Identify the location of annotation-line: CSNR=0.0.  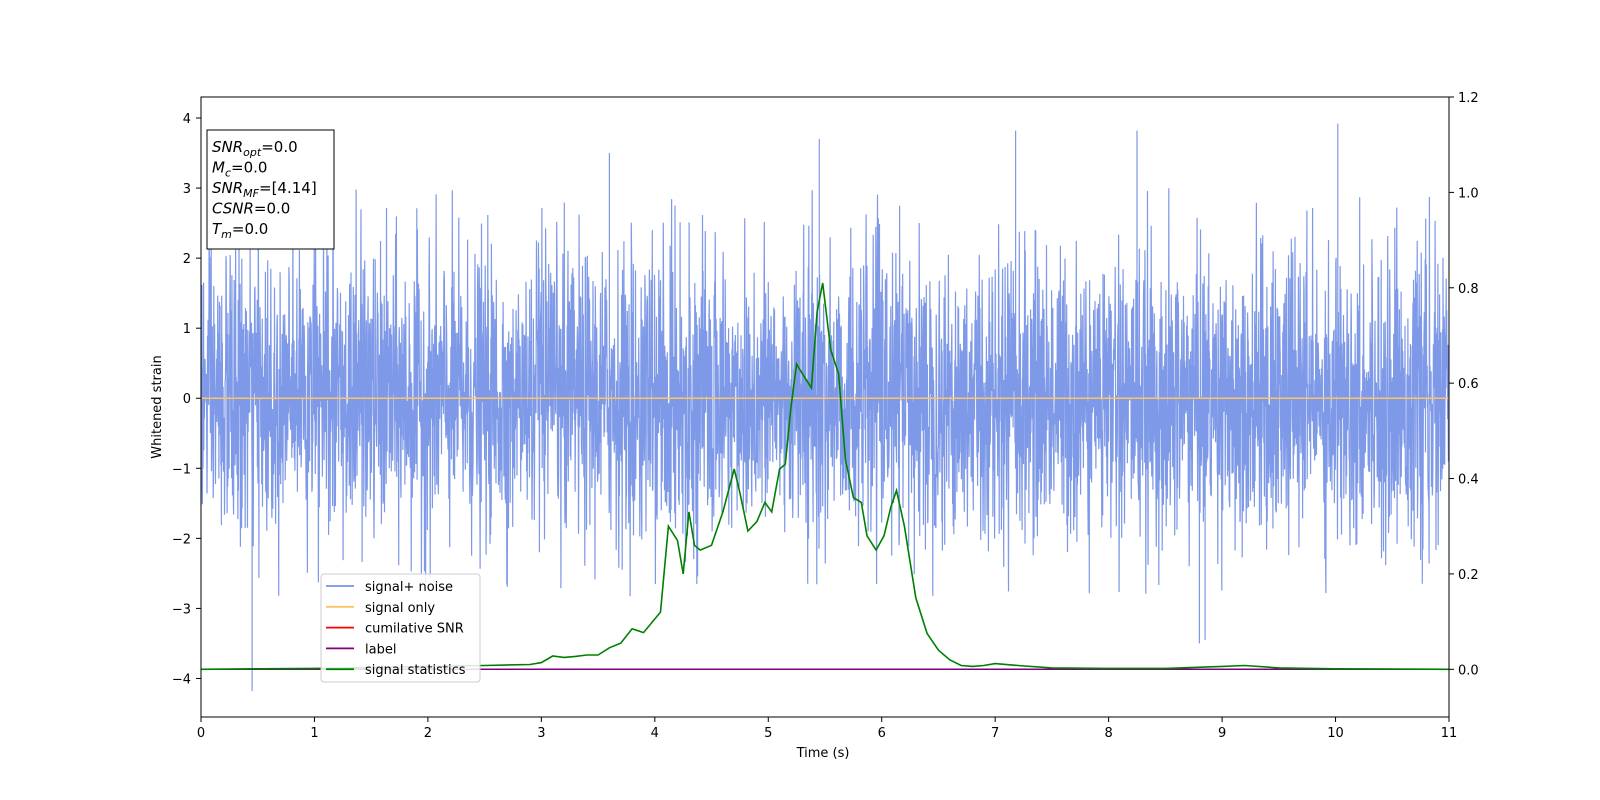
(251, 209).